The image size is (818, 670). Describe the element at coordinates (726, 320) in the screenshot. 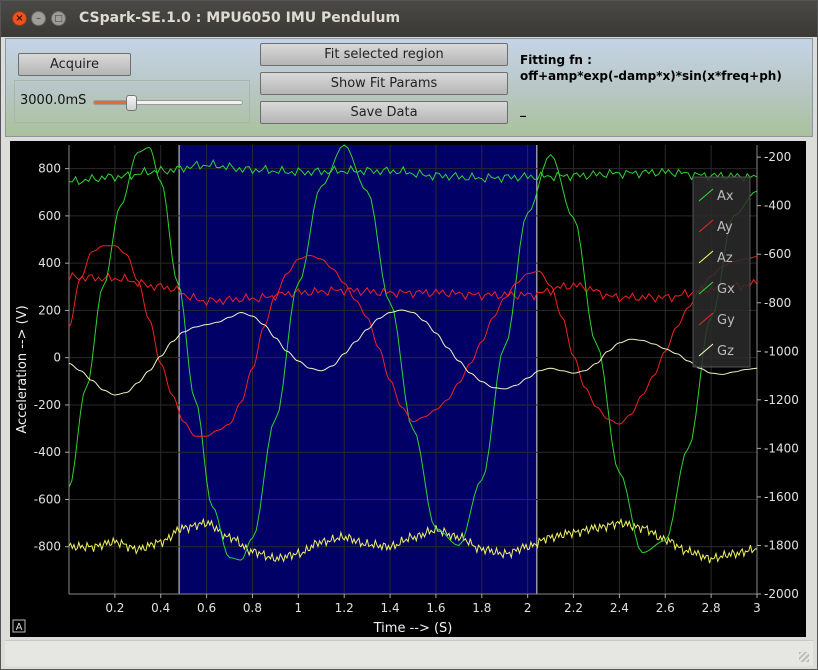

I see `legend-label-gy: Gy` at that location.